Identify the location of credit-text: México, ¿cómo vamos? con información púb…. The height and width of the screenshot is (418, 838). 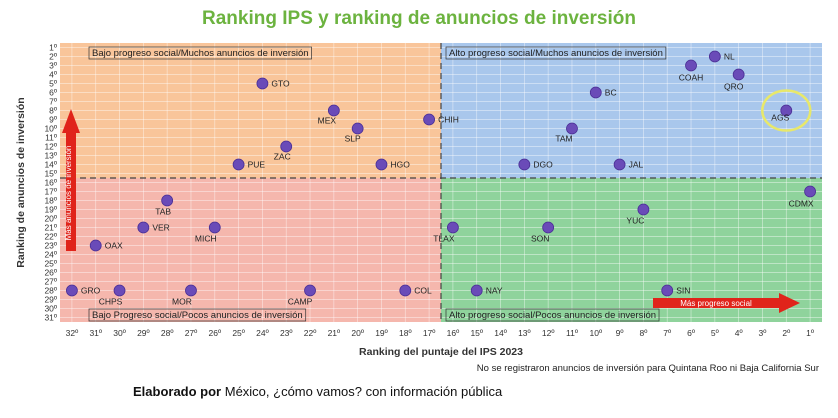
(362, 391).